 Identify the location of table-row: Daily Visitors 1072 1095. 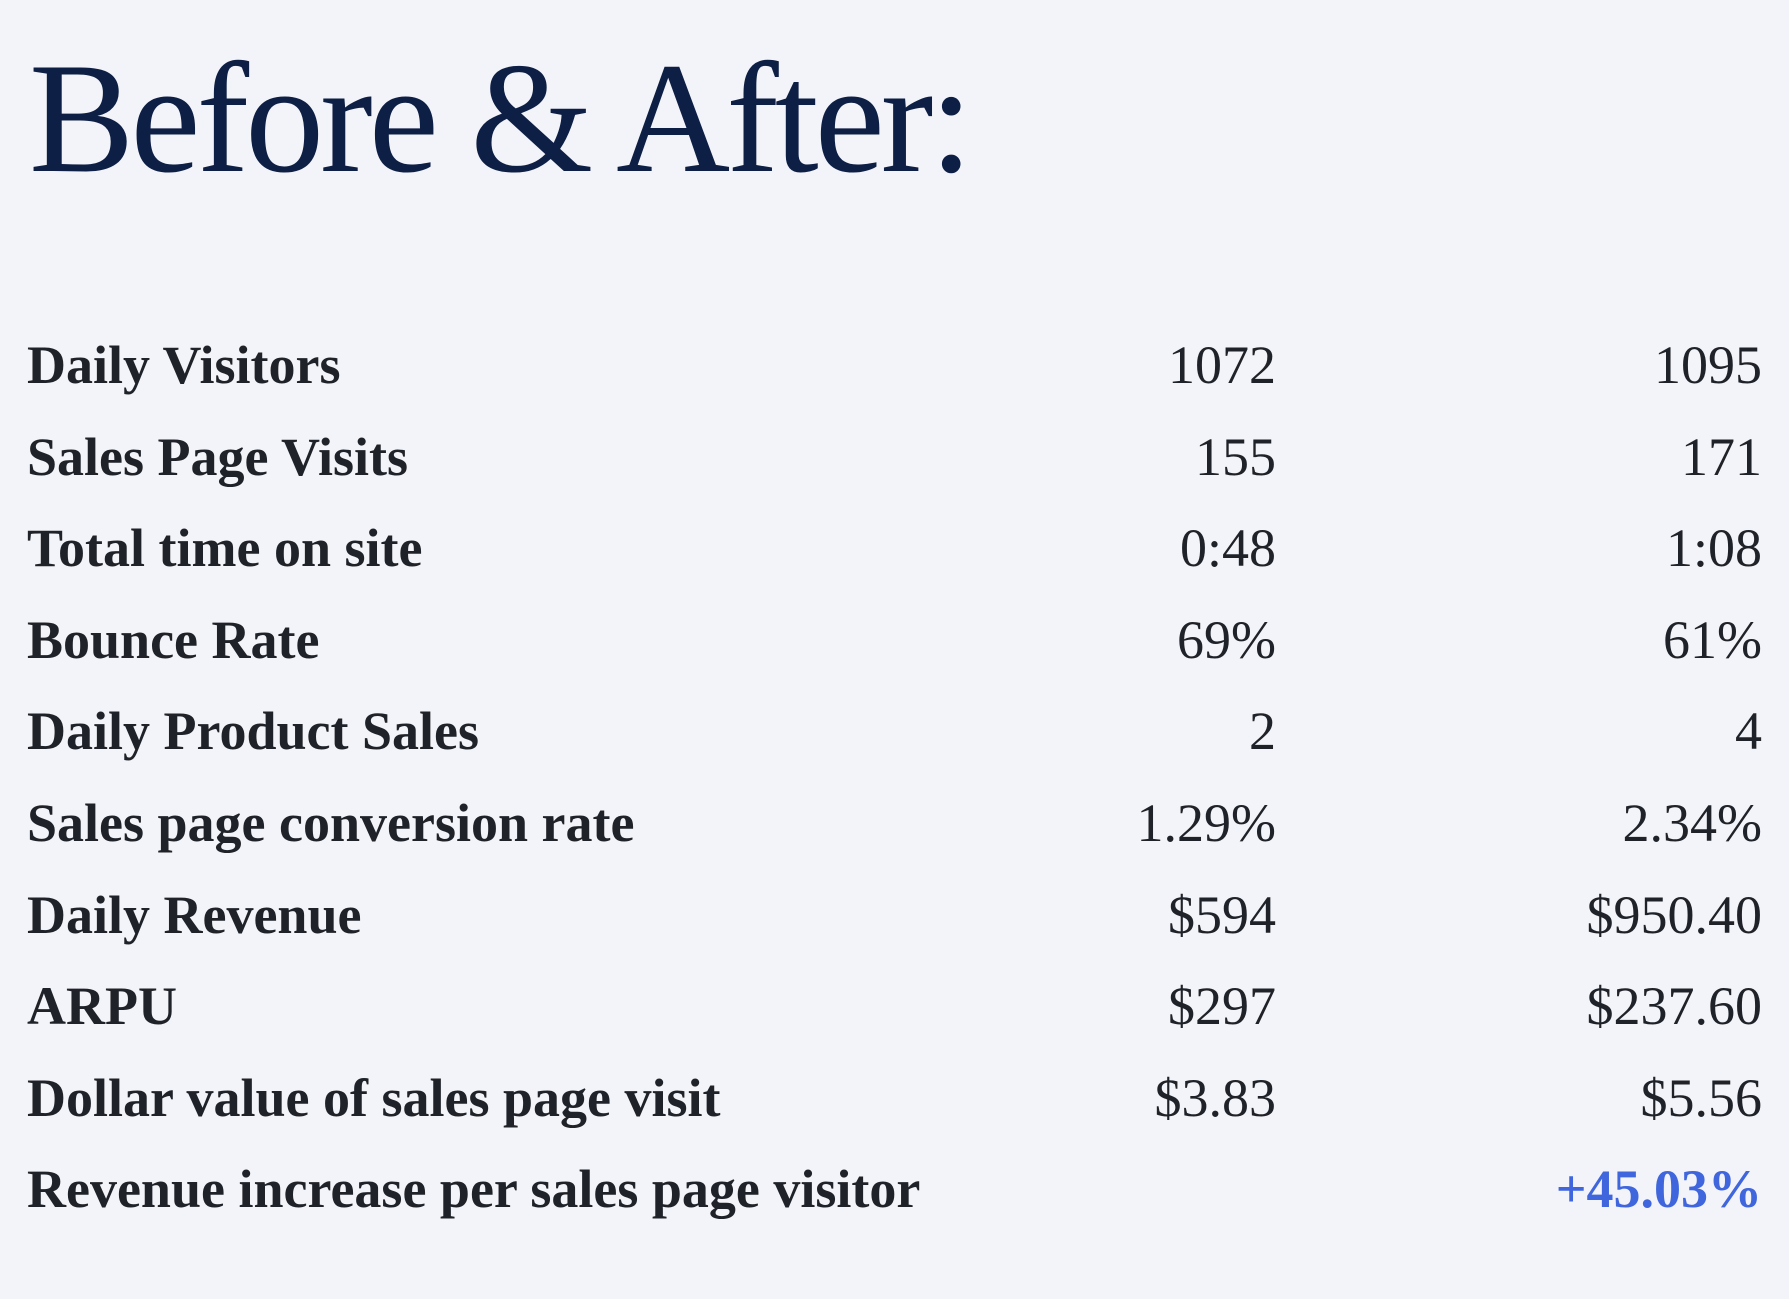
(894, 366).